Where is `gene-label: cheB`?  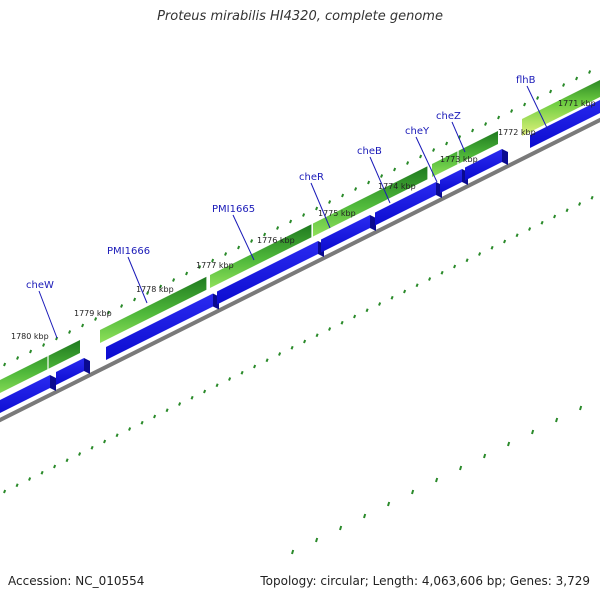 gene-label: cheB is located at coordinates (369, 151).